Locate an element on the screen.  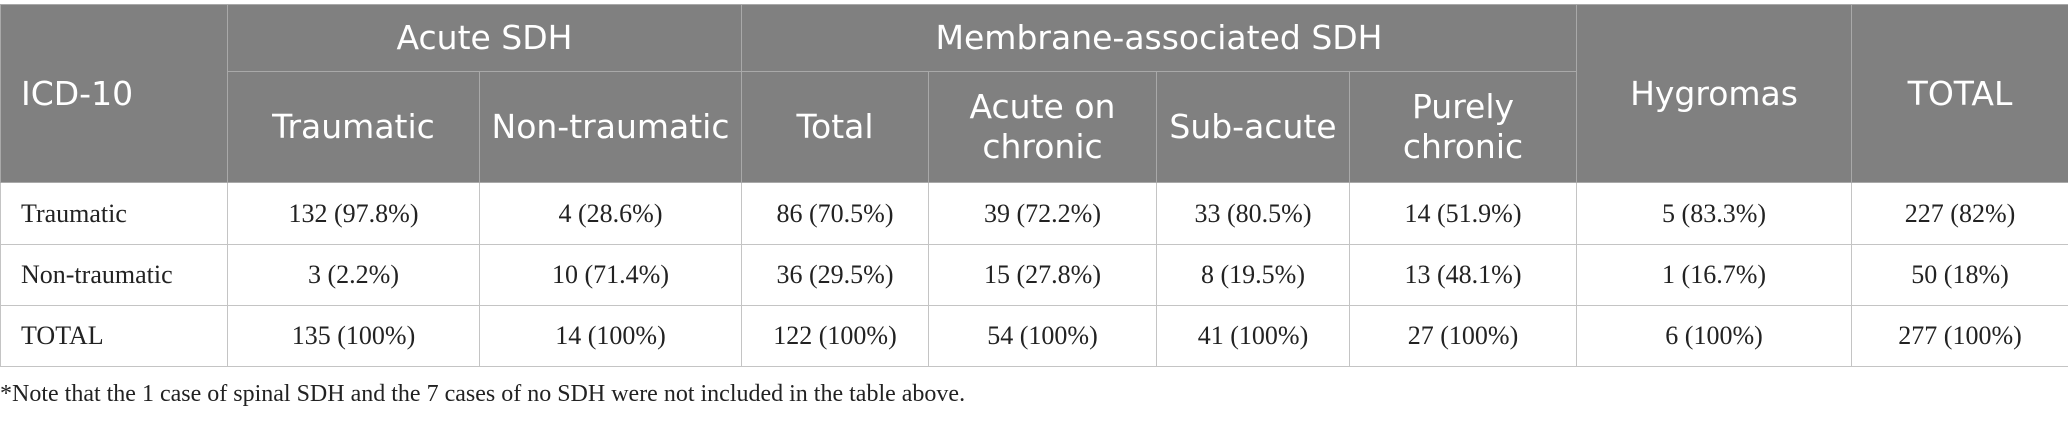
table-cell: 39 (72.2%) is located at coordinates (1042, 213).